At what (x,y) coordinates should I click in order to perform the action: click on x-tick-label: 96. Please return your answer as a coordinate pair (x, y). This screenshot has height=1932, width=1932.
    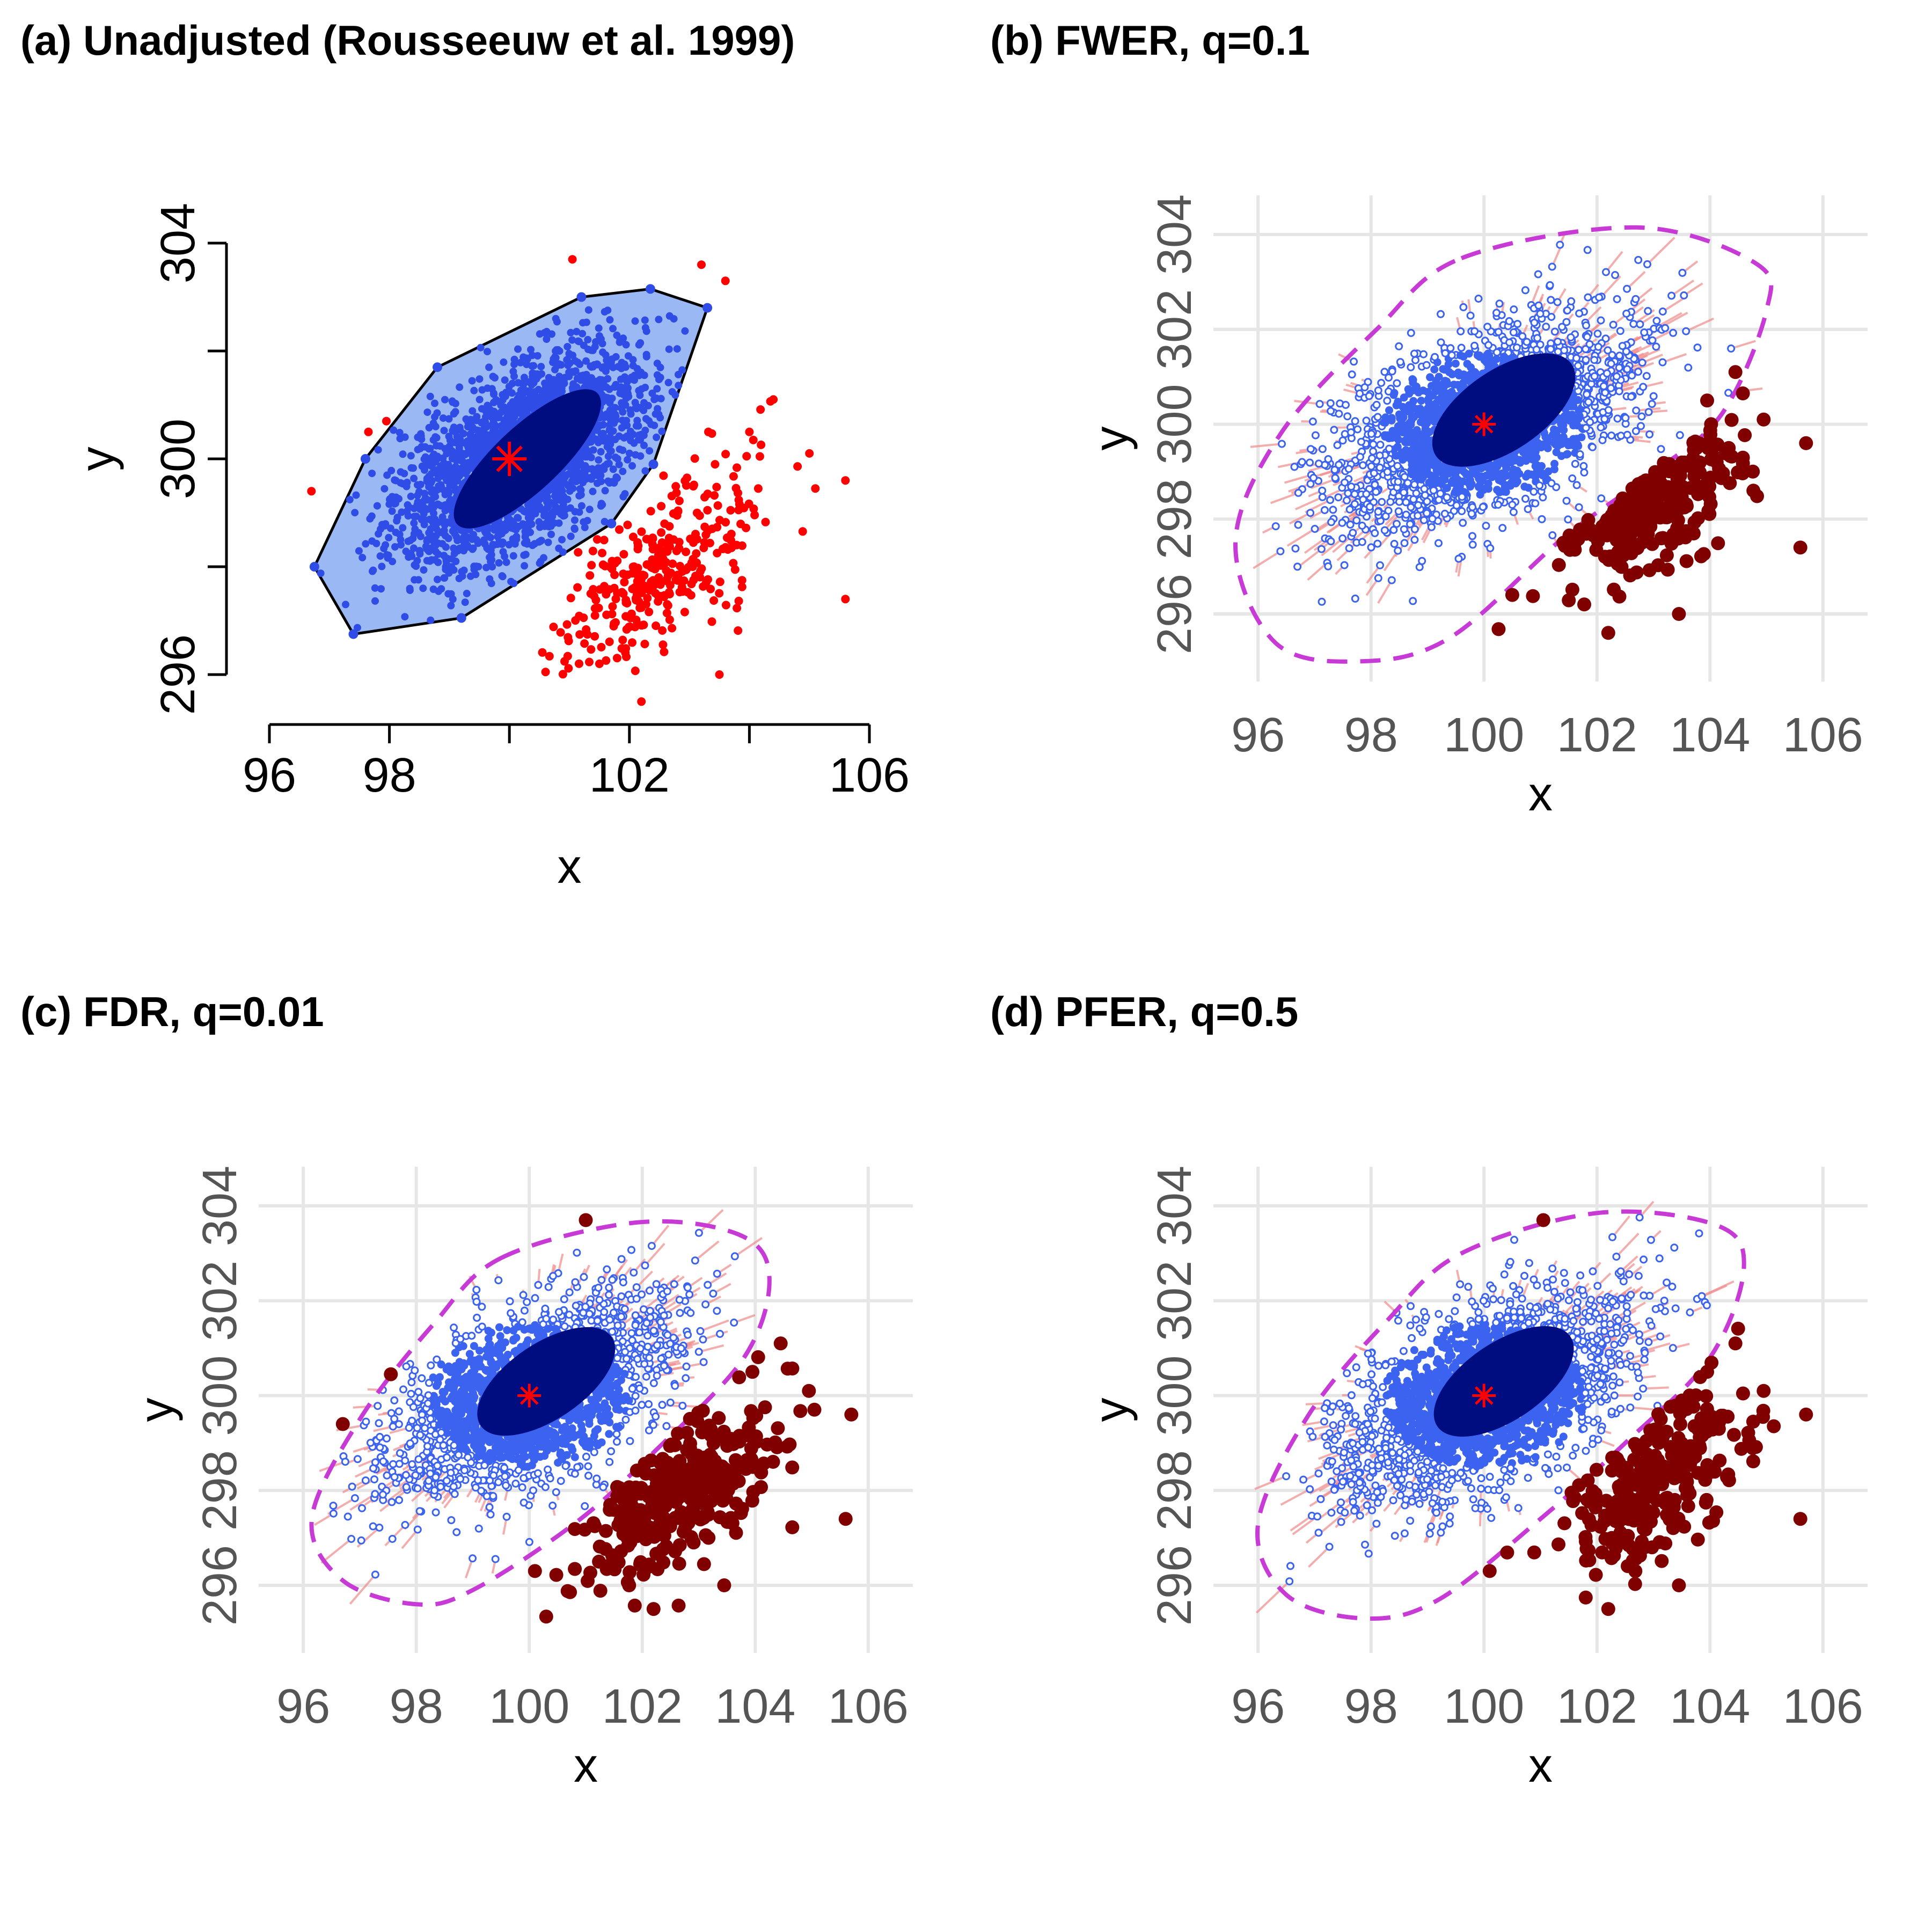
    Looking at the image, I should click on (269, 775).